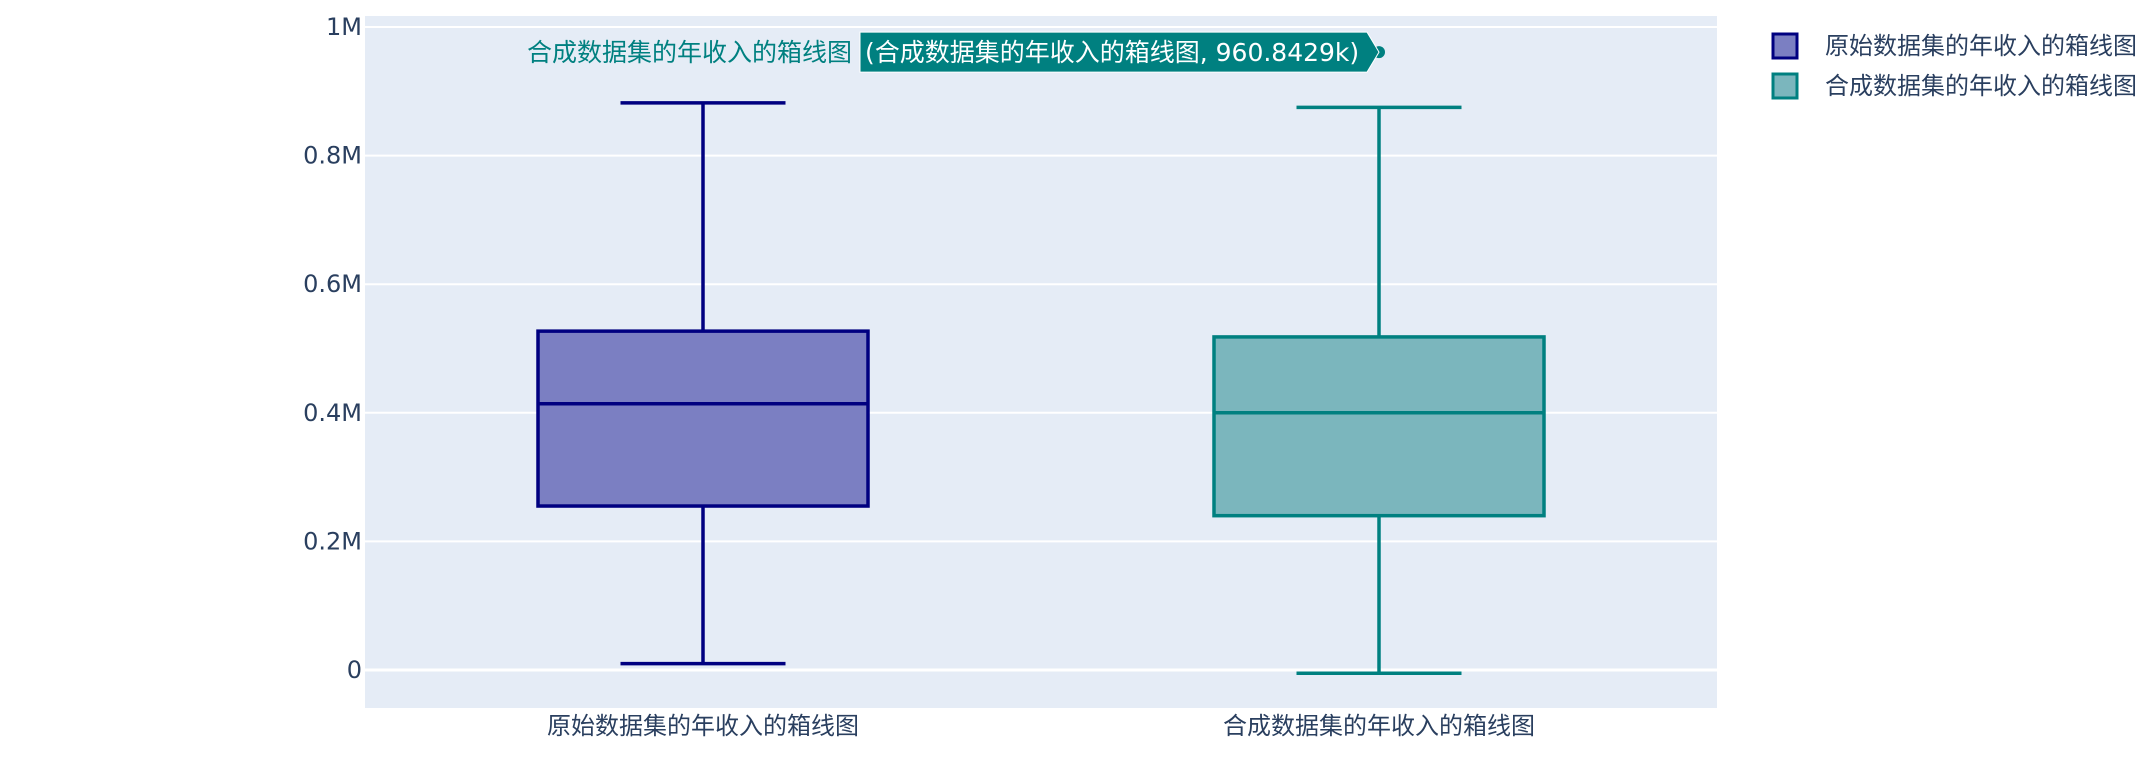  I want to click on hover-name-label: 合成数据集的年收入的箱线图, so click(689, 52).